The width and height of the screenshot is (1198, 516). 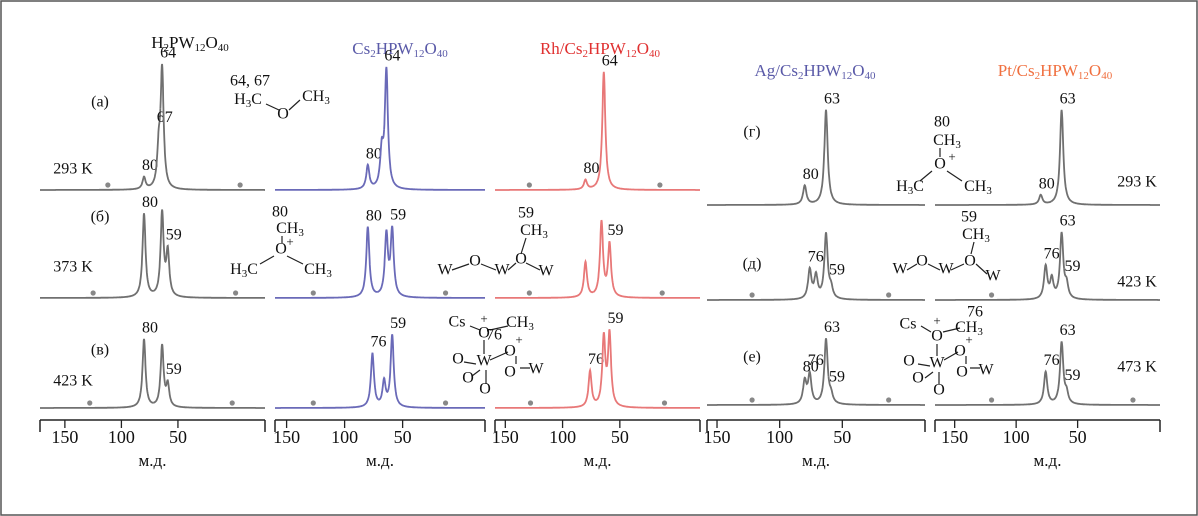 I want to click on row-label: (г), so click(x=751, y=132).